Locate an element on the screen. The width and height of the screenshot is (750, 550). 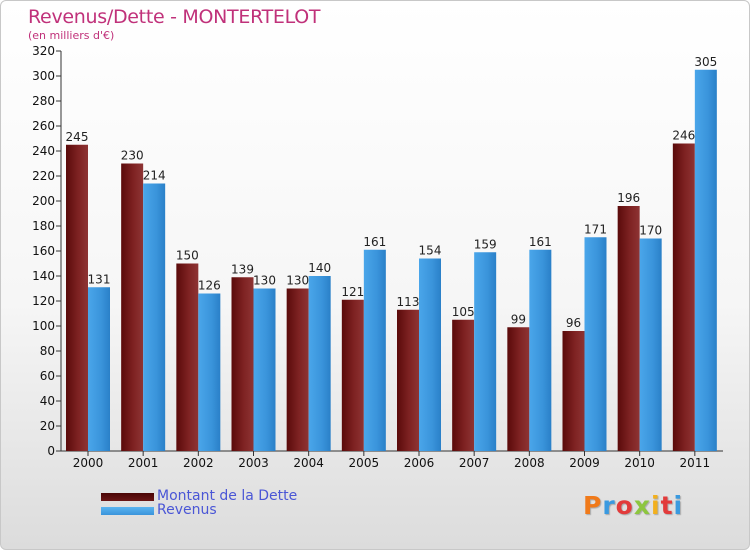
y-tick-label: 200 is located at coordinates (43, 201).